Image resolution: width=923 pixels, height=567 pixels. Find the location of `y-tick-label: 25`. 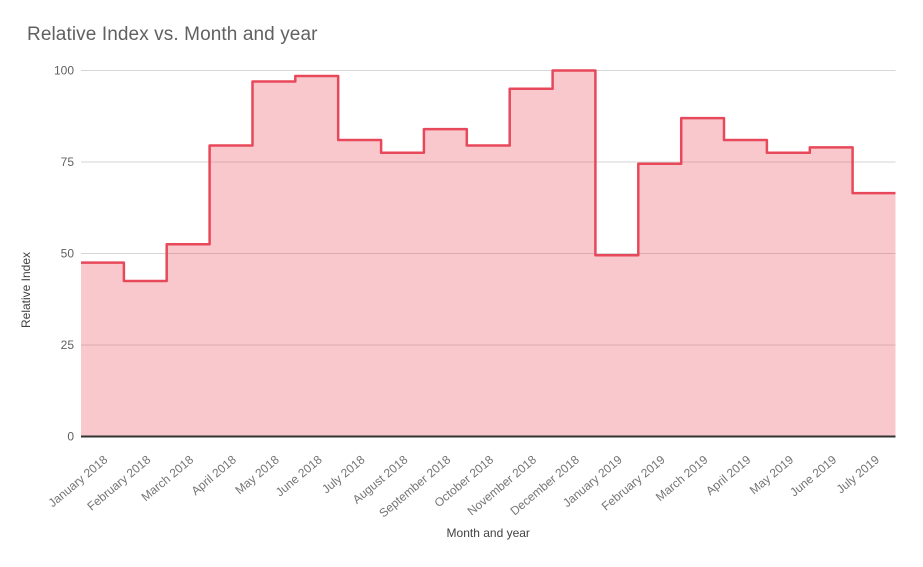

y-tick-label: 25 is located at coordinates (68, 345).